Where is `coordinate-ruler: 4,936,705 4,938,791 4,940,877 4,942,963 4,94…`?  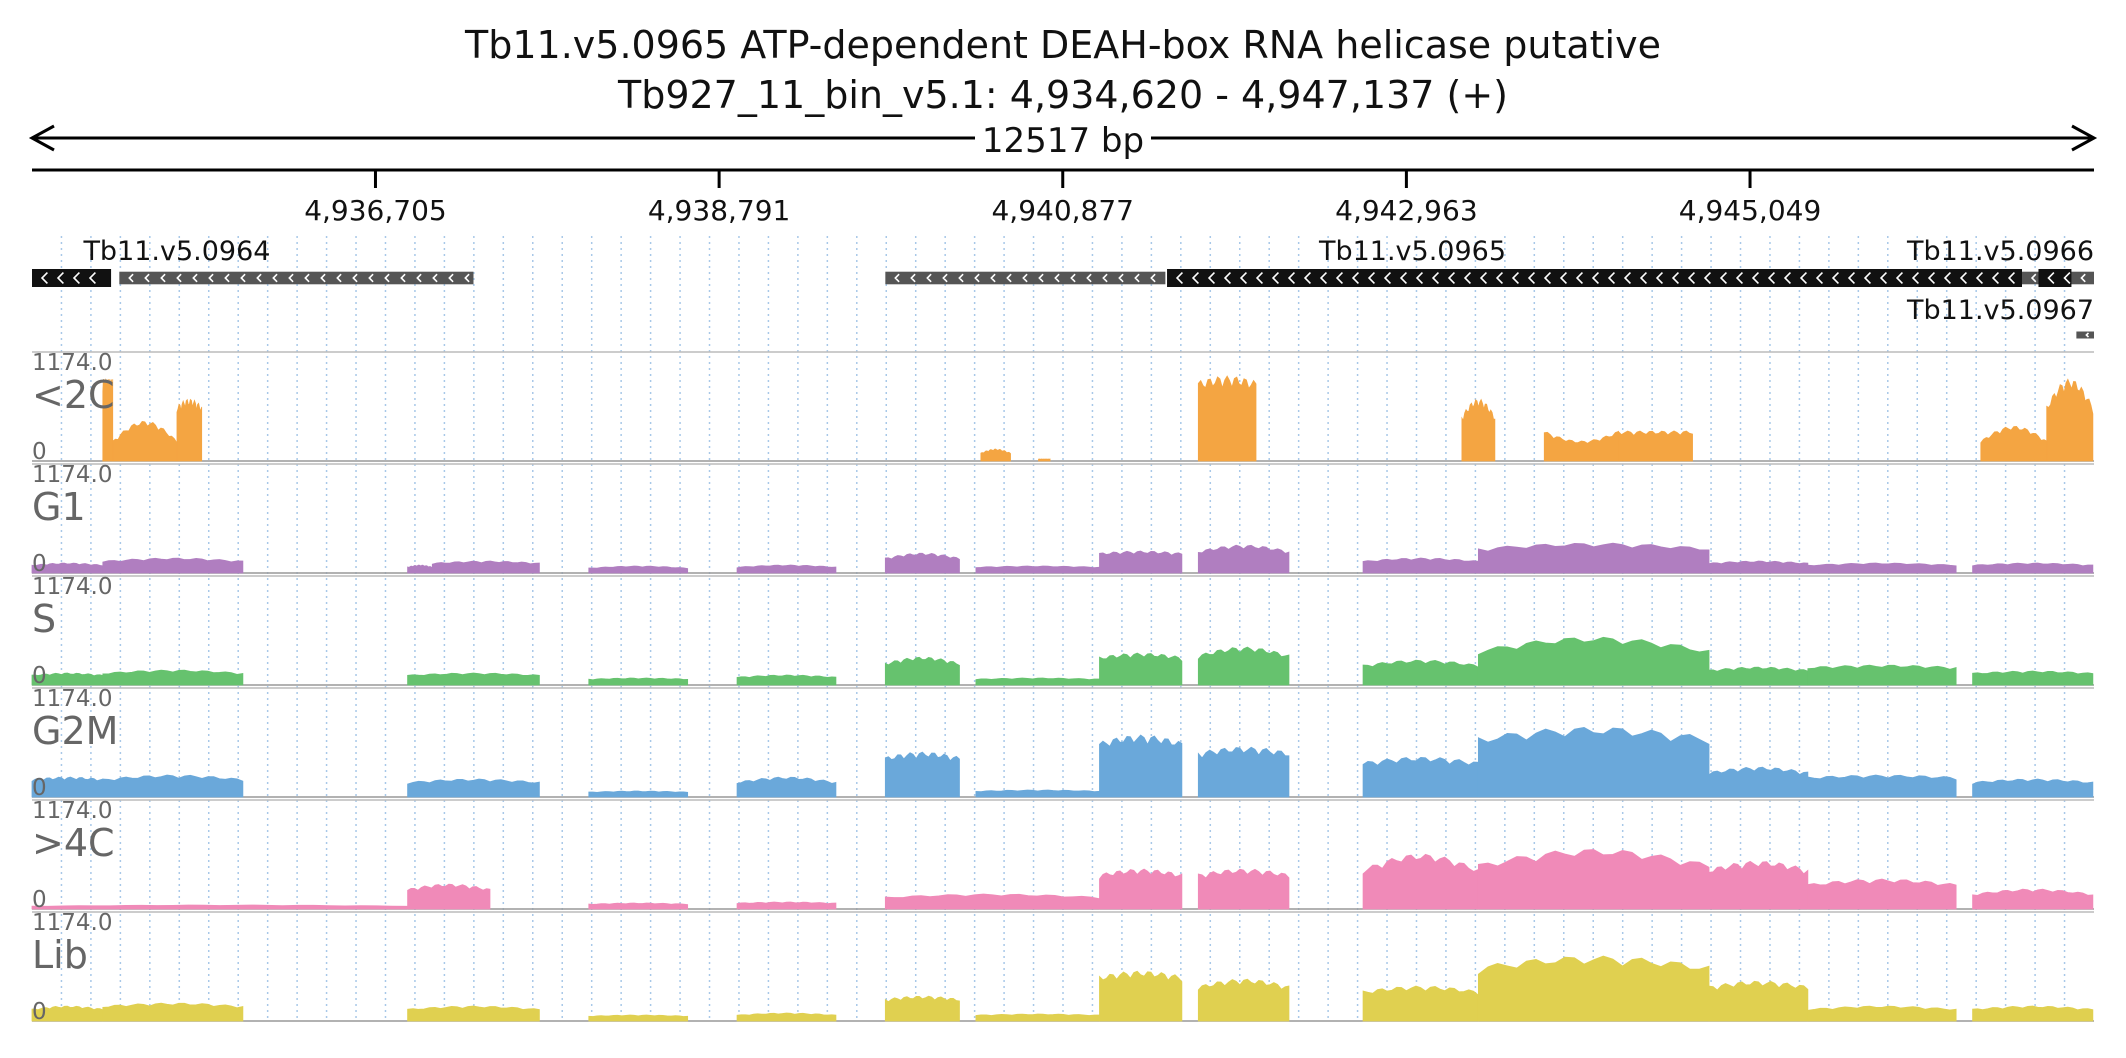 coordinate-ruler: 4,936,705 4,938,791 4,940,877 4,942,963 4,94… is located at coordinates (1063, 197).